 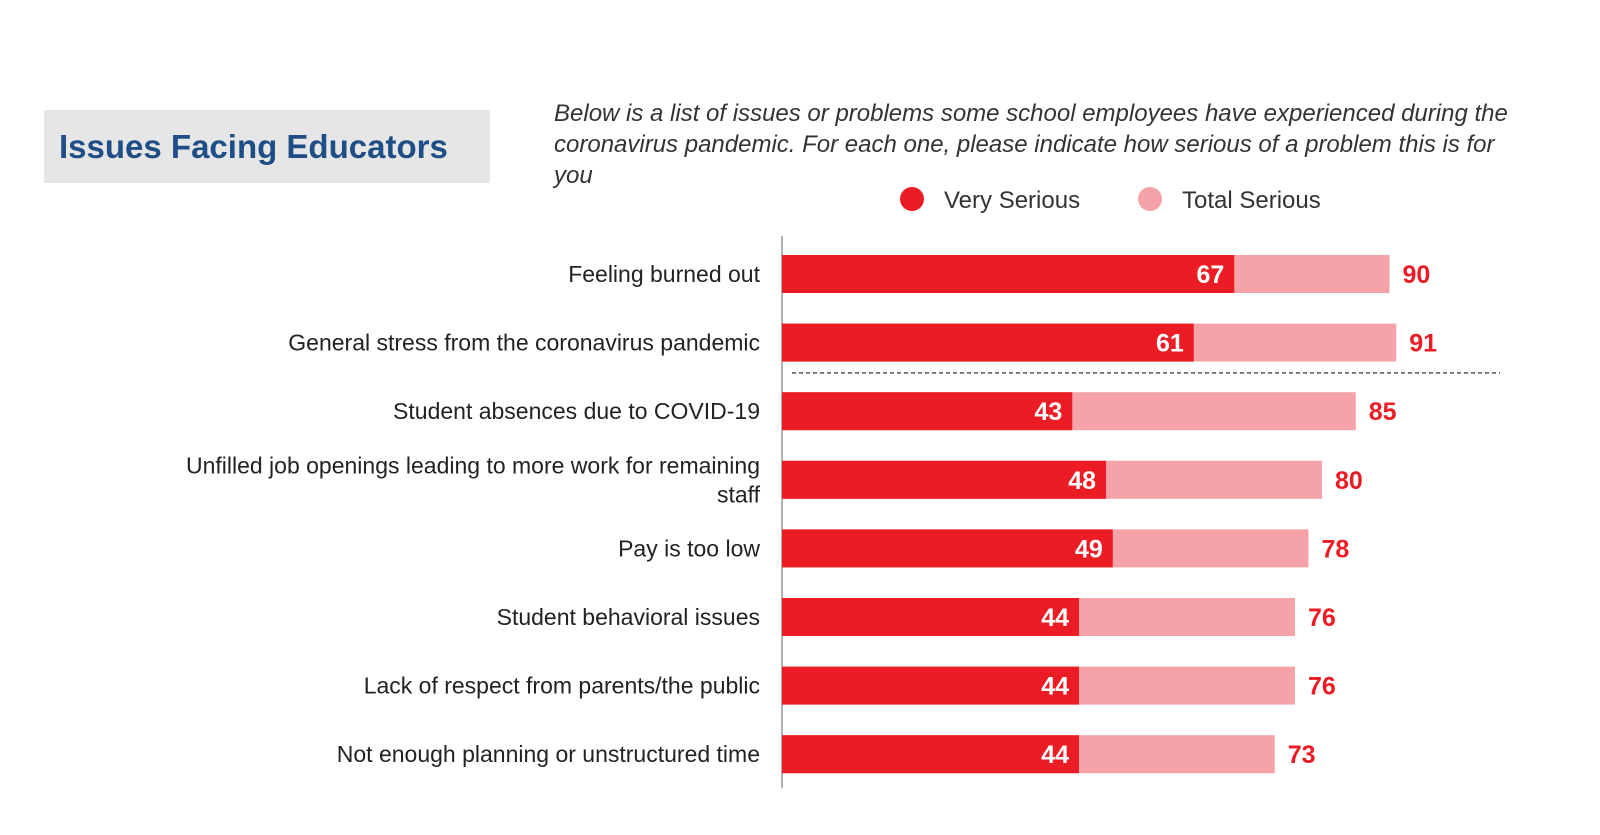 What do you see at coordinates (689, 548) in the screenshot?
I see `category-label: Pay is too low` at bounding box center [689, 548].